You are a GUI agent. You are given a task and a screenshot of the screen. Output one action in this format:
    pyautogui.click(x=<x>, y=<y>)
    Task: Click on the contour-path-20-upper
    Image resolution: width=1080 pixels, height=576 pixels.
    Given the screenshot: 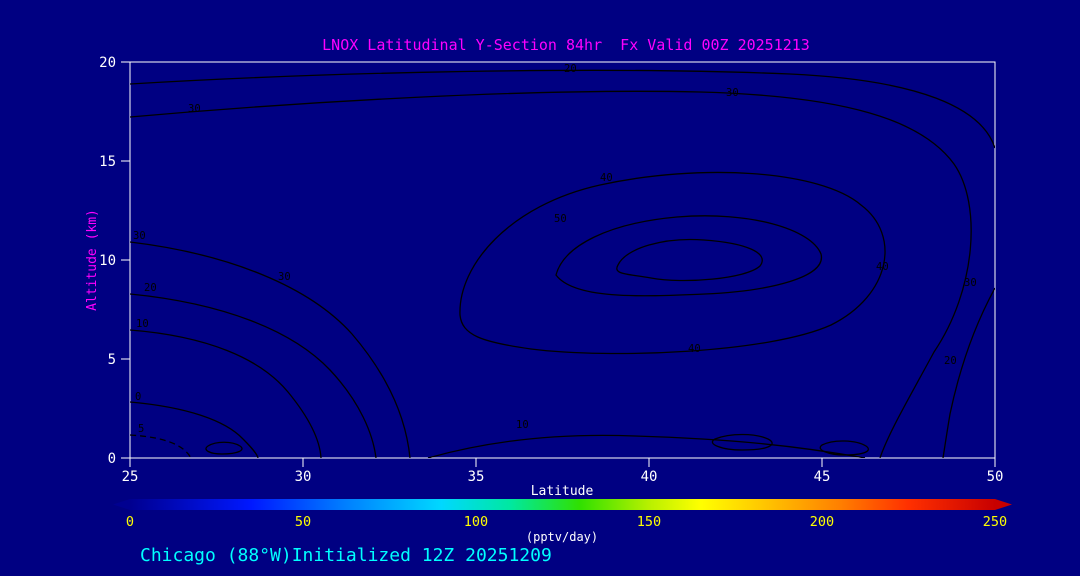 What is the action you would take?
    pyautogui.click(x=562, y=109)
    